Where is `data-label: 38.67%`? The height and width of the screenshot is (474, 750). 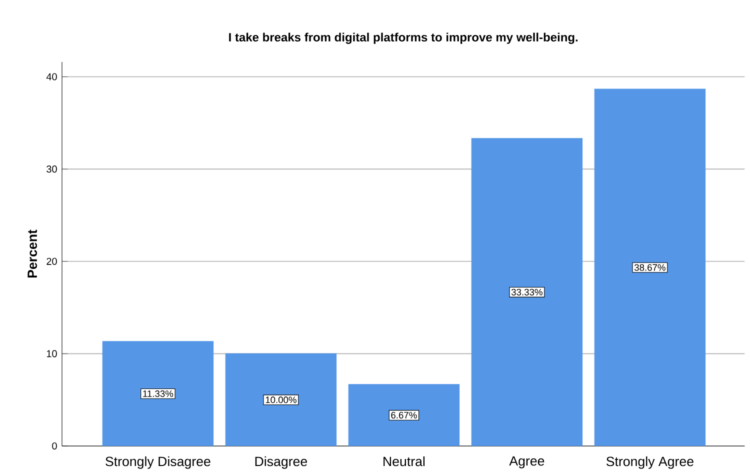 data-label: 38.67% is located at coordinates (650, 267).